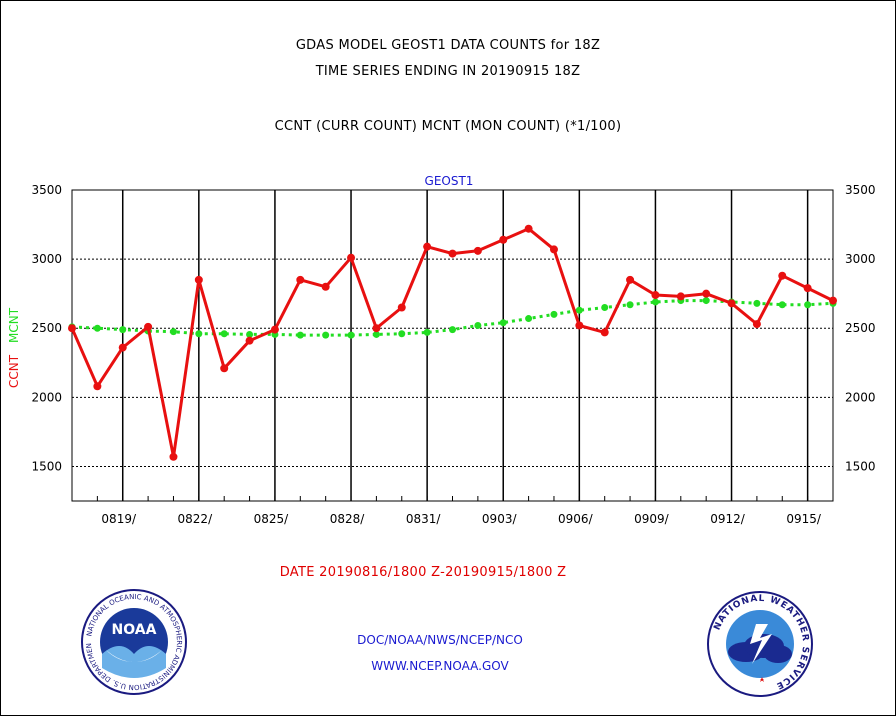  What do you see at coordinates (424, 519) in the screenshot?
I see `x-tick-label: 0831/` at bounding box center [424, 519].